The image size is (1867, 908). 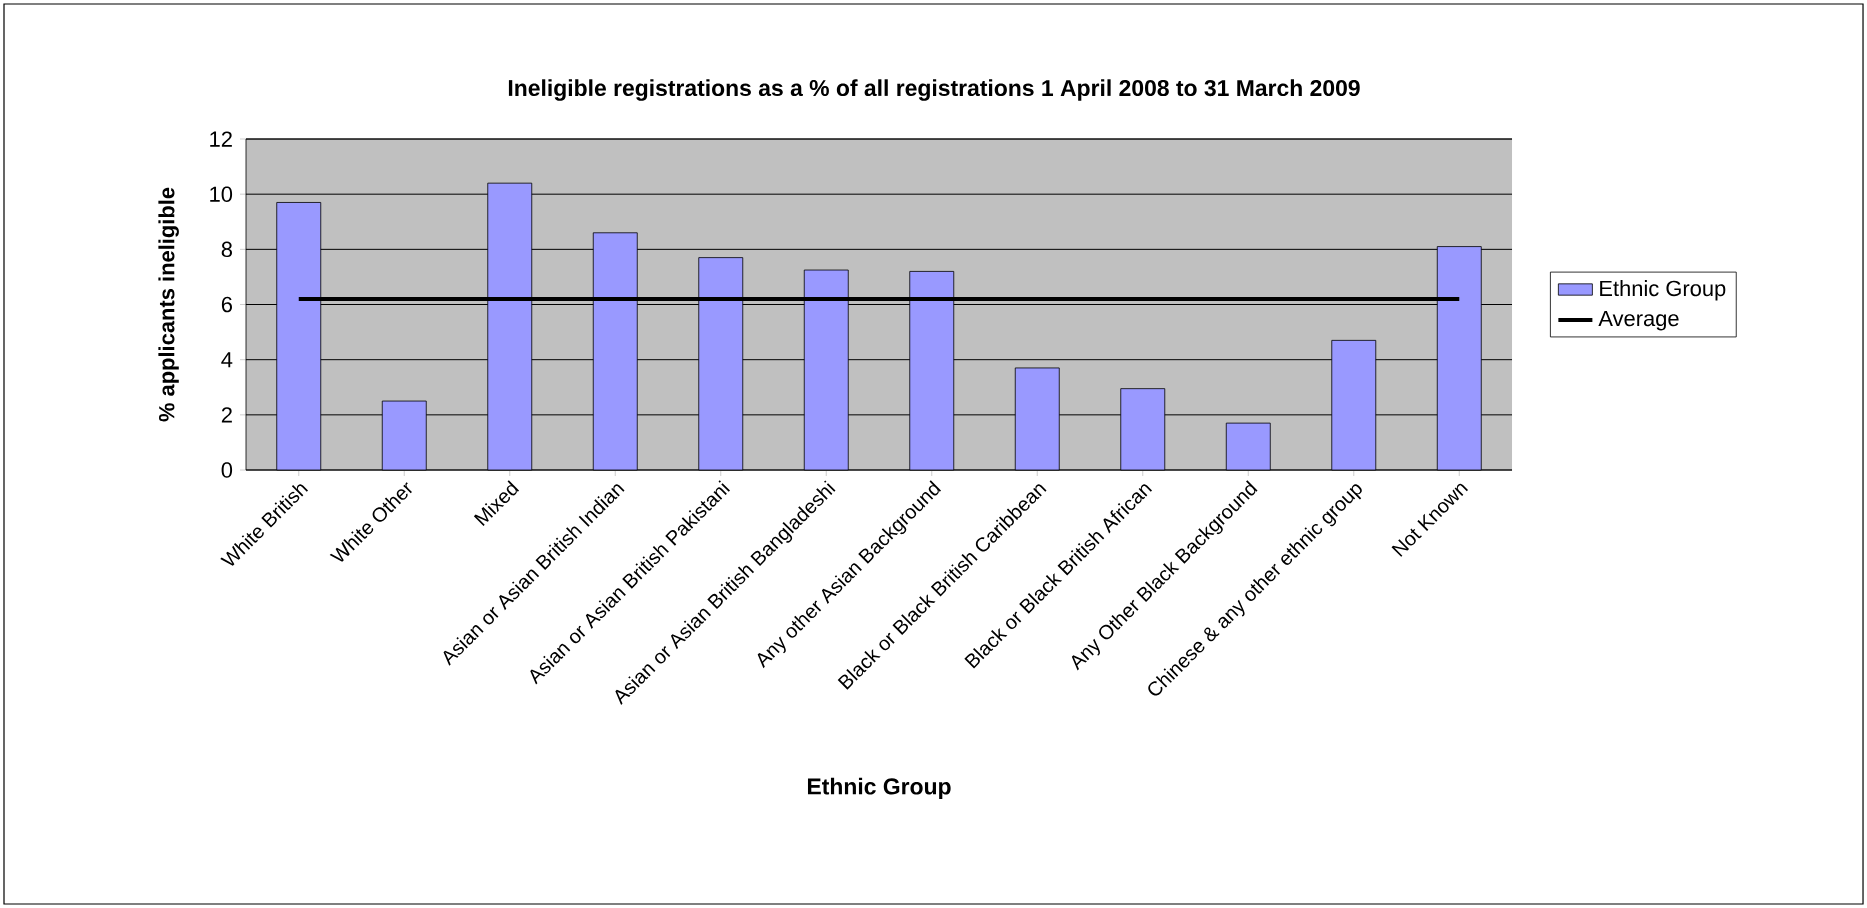 I want to click on y-tick-label: 10, so click(x=221, y=194).